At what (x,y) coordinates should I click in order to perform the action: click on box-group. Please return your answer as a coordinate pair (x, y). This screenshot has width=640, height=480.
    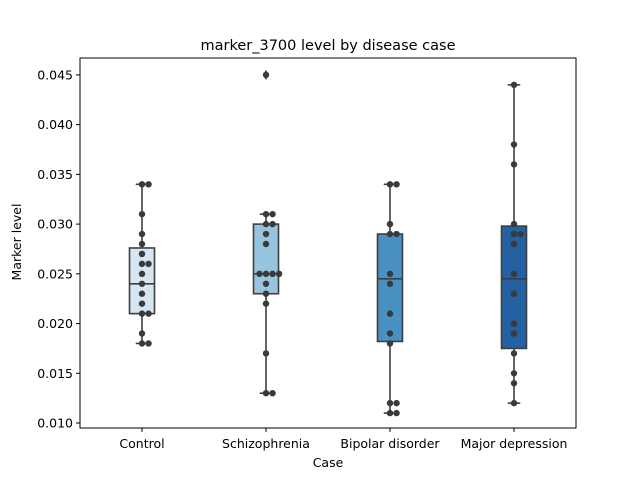
    Looking at the image, I should click on (390, 298).